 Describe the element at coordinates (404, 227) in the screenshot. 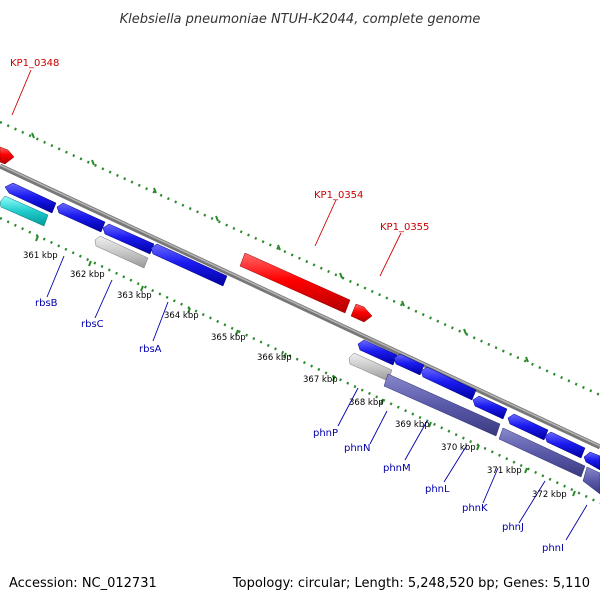

I see `gene-label-kp1-0355: KP1_0355` at that location.